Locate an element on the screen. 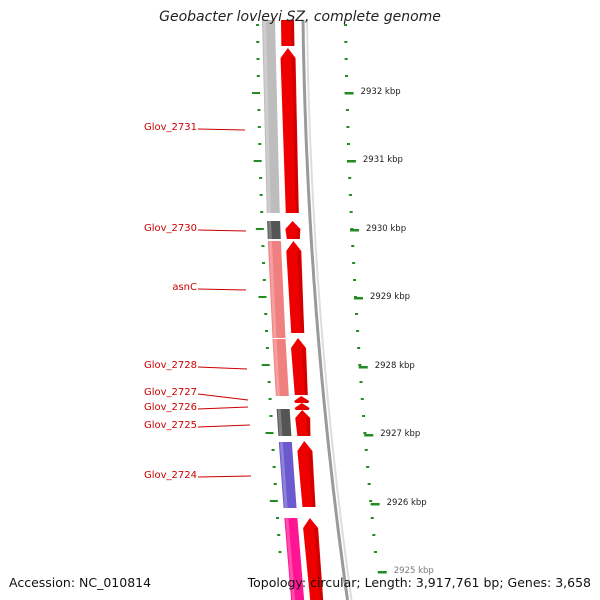 This screenshot has height=600, width=600. gene-label-glov-2731: Glov_2731 is located at coordinates (170, 127).